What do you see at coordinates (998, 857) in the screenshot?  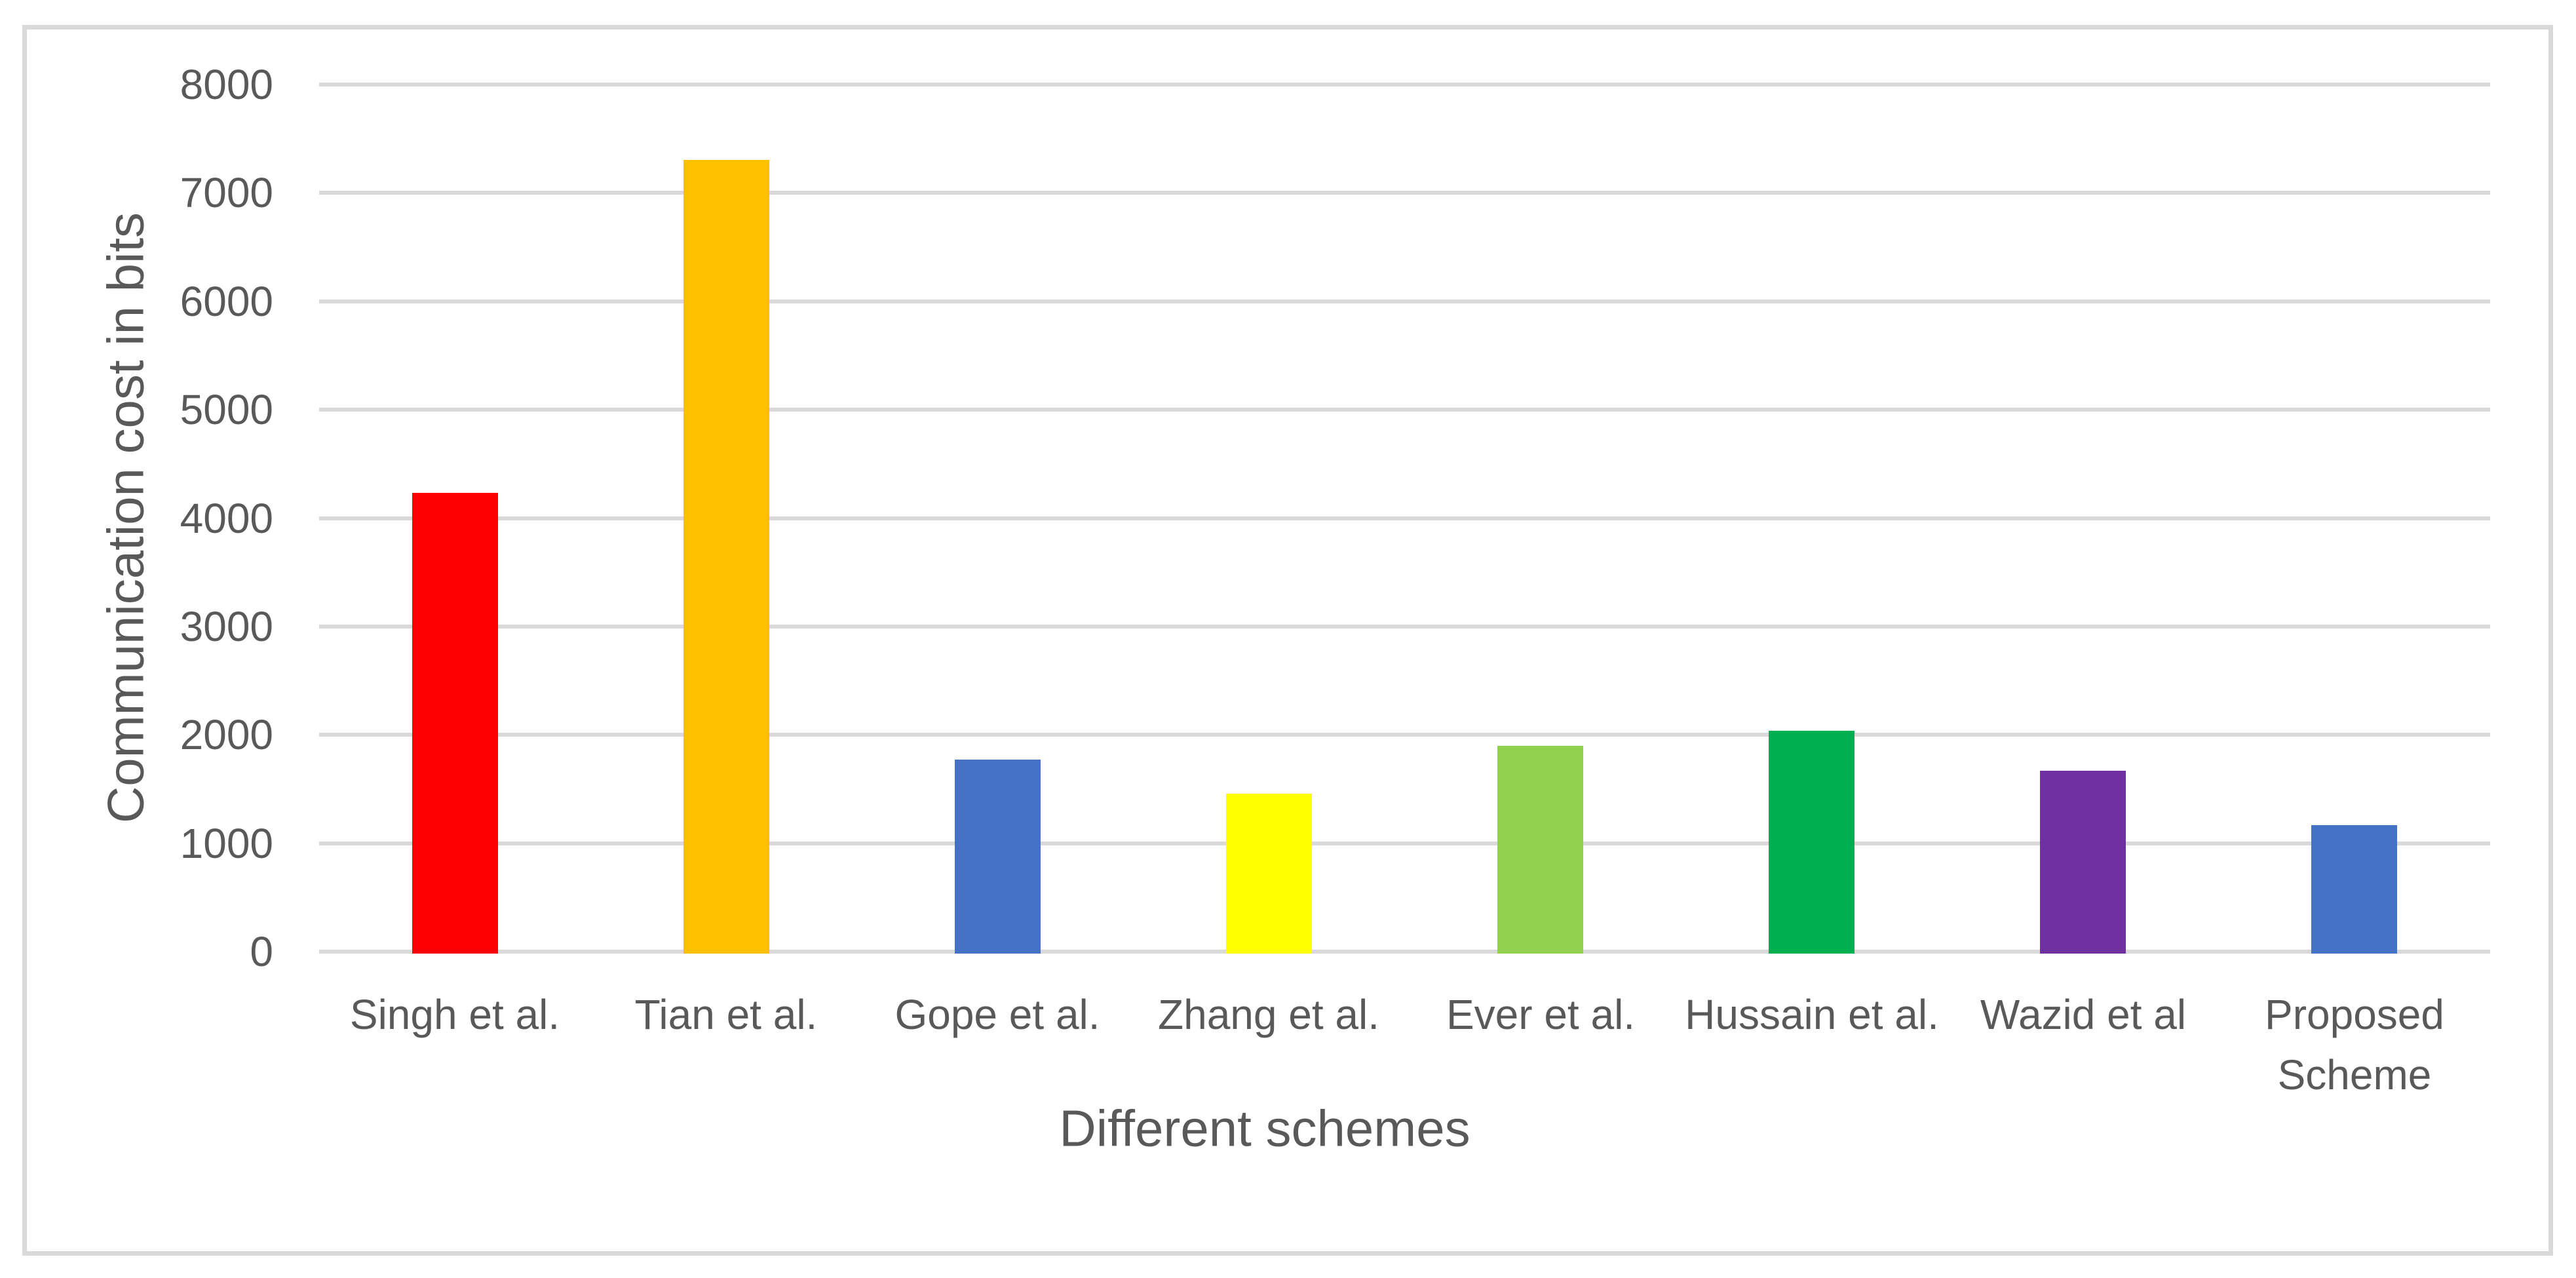 I see `bar-gope-et-al` at bounding box center [998, 857].